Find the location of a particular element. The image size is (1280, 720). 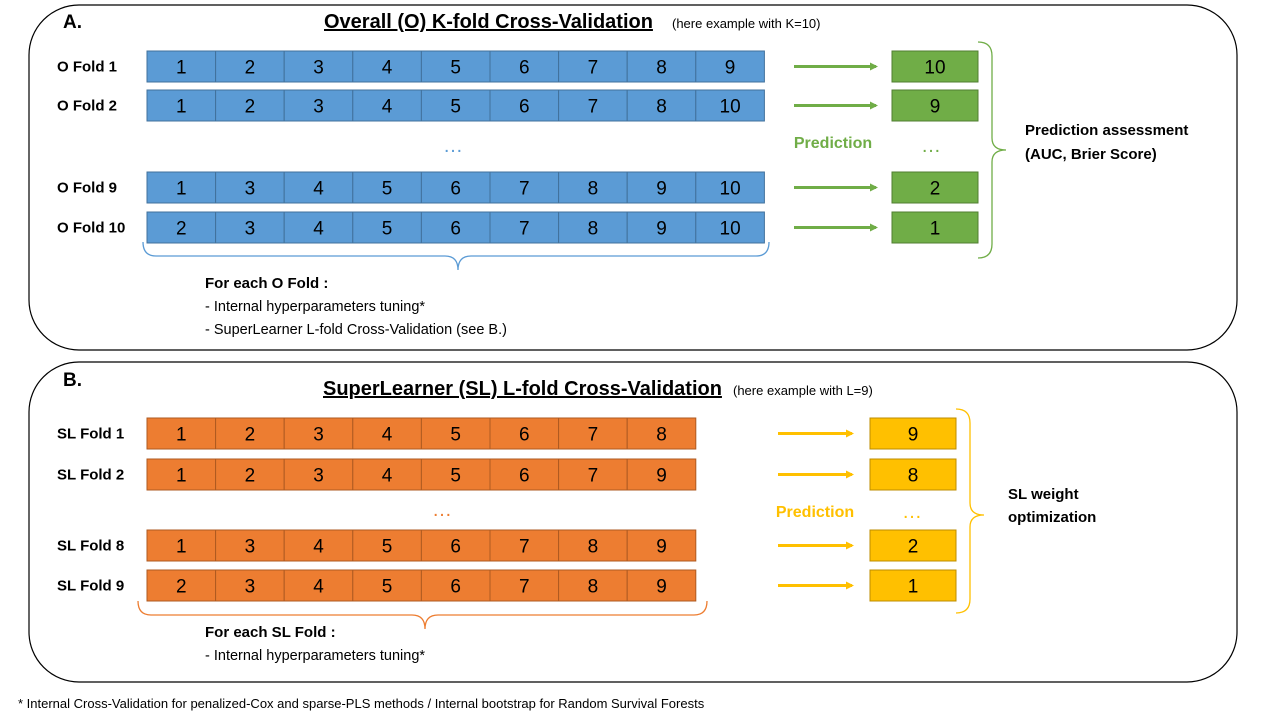

assessment-line-2: (AUC, Brier Score) is located at coordinates (1091, 154).